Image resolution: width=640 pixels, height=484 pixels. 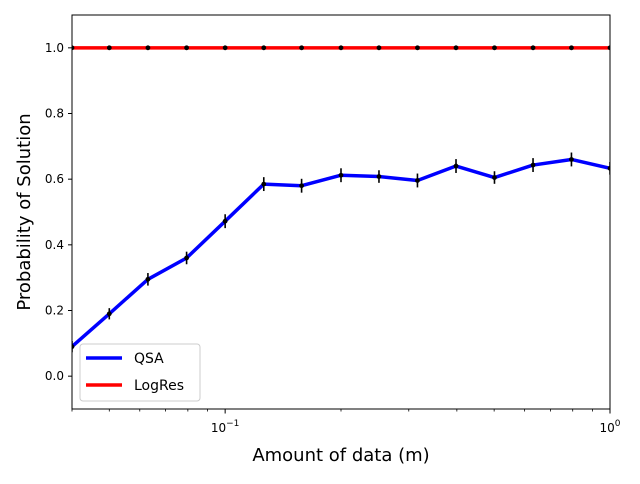 What do you see at coordinates (54, 48) in the screenshot?
I see `y-tick-label: 1.0` at bounding box center [54, 48].